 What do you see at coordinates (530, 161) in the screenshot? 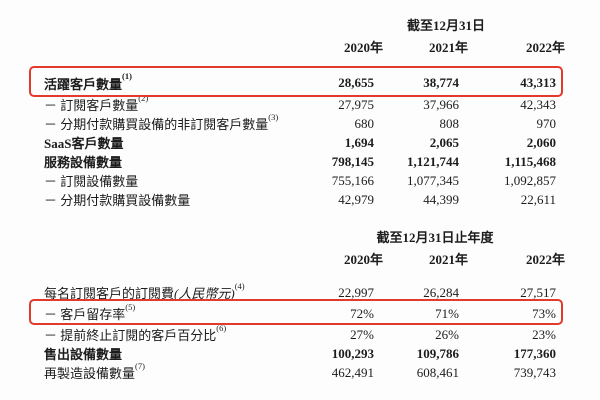
I see `row-value-2022: 1,115,468` at bounding box center [530, 161].